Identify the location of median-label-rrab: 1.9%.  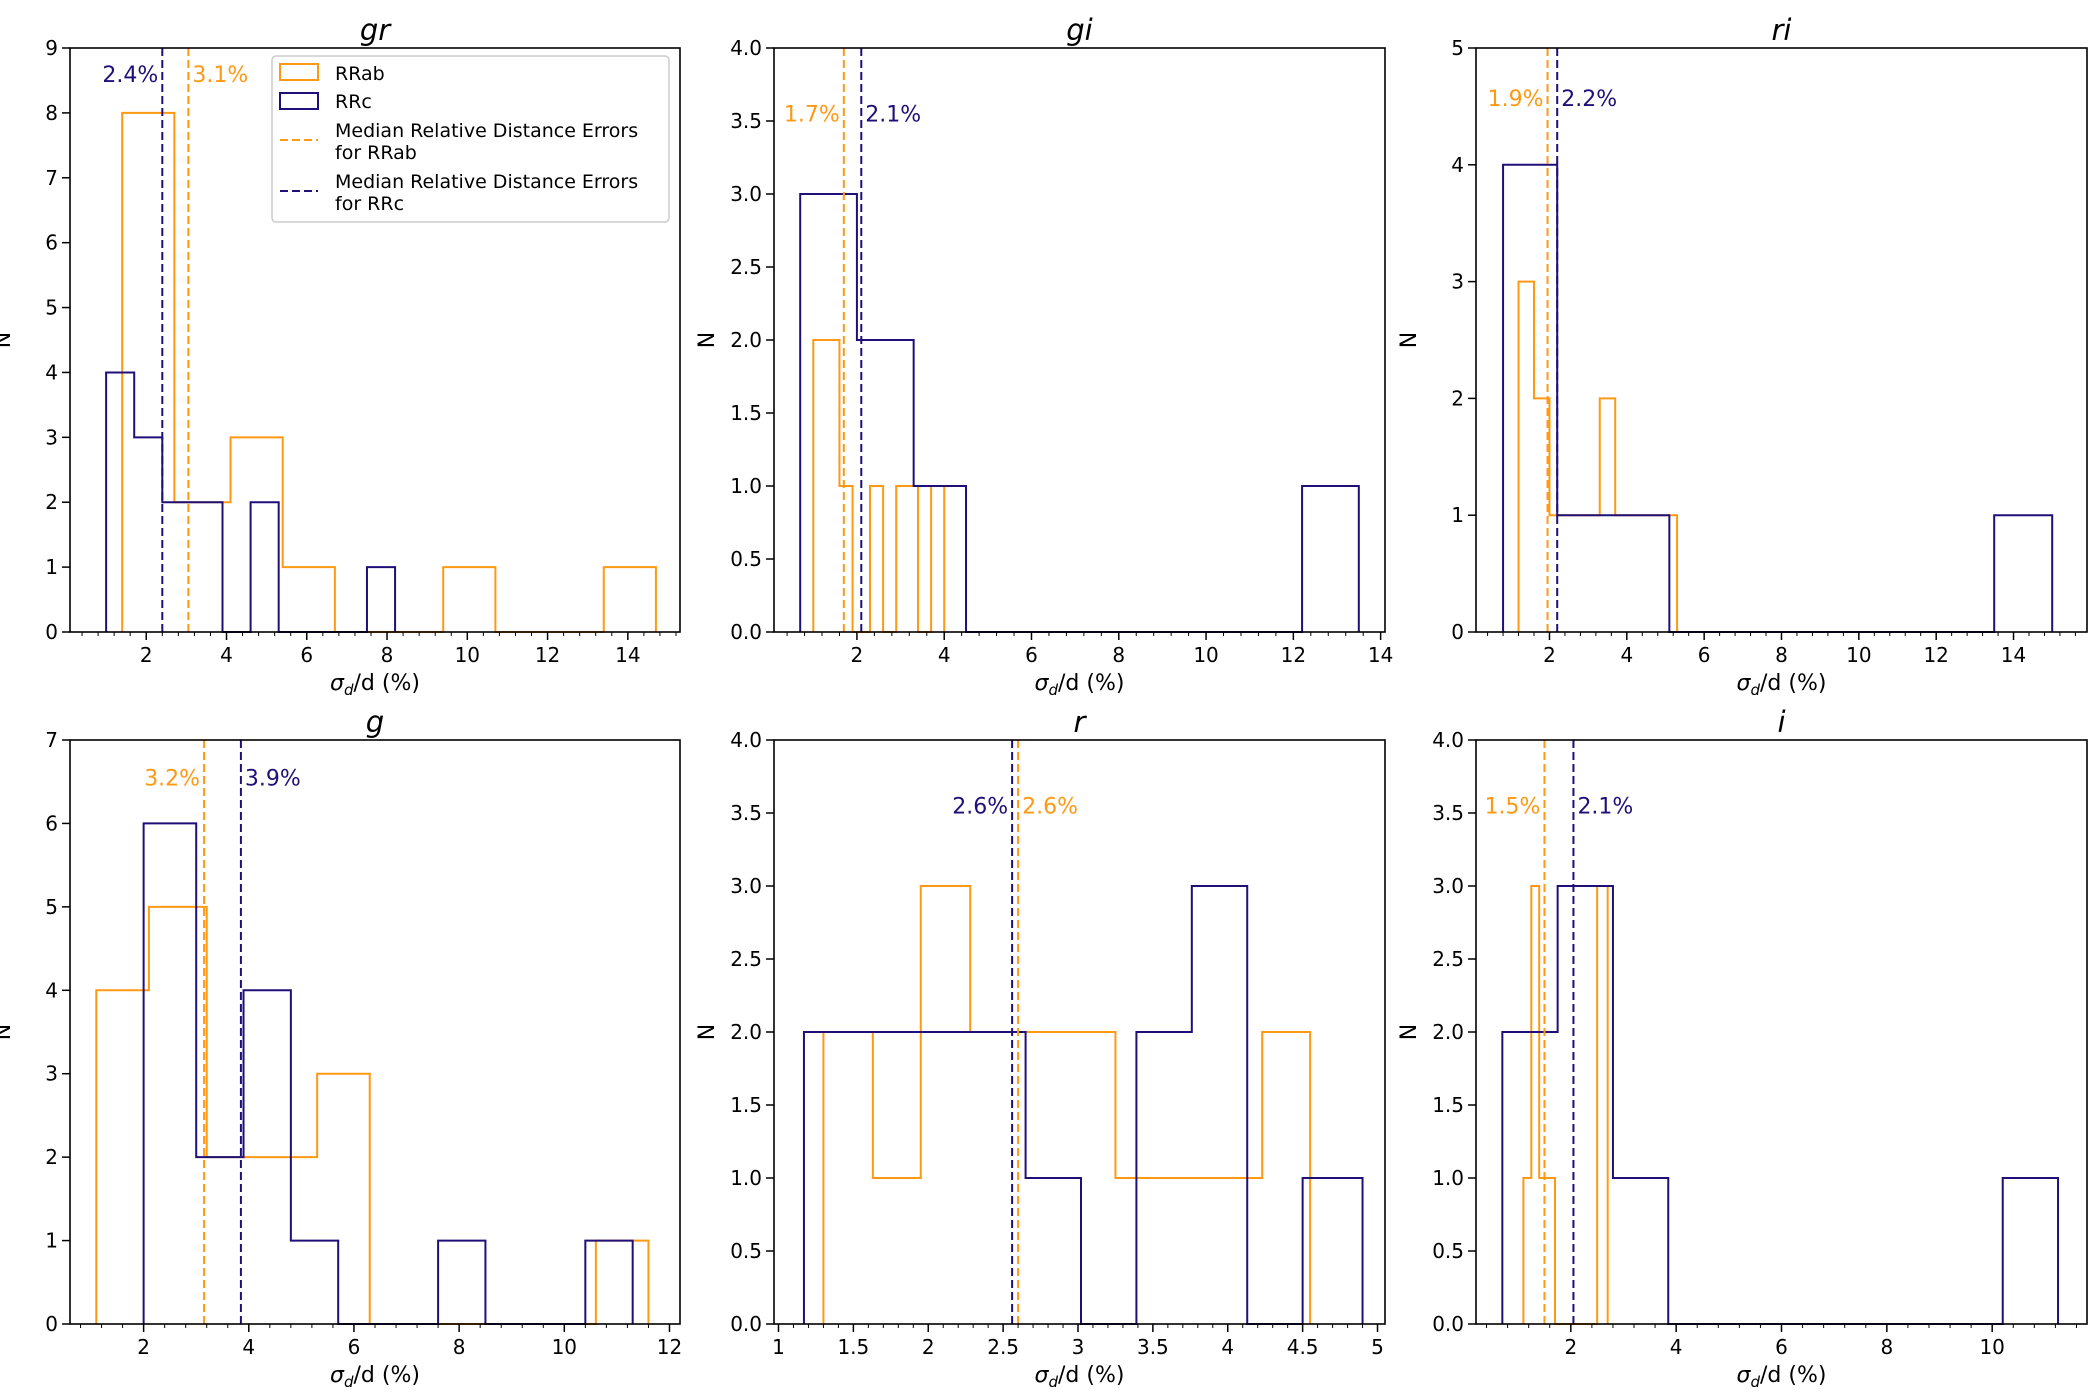
(1516, 99).